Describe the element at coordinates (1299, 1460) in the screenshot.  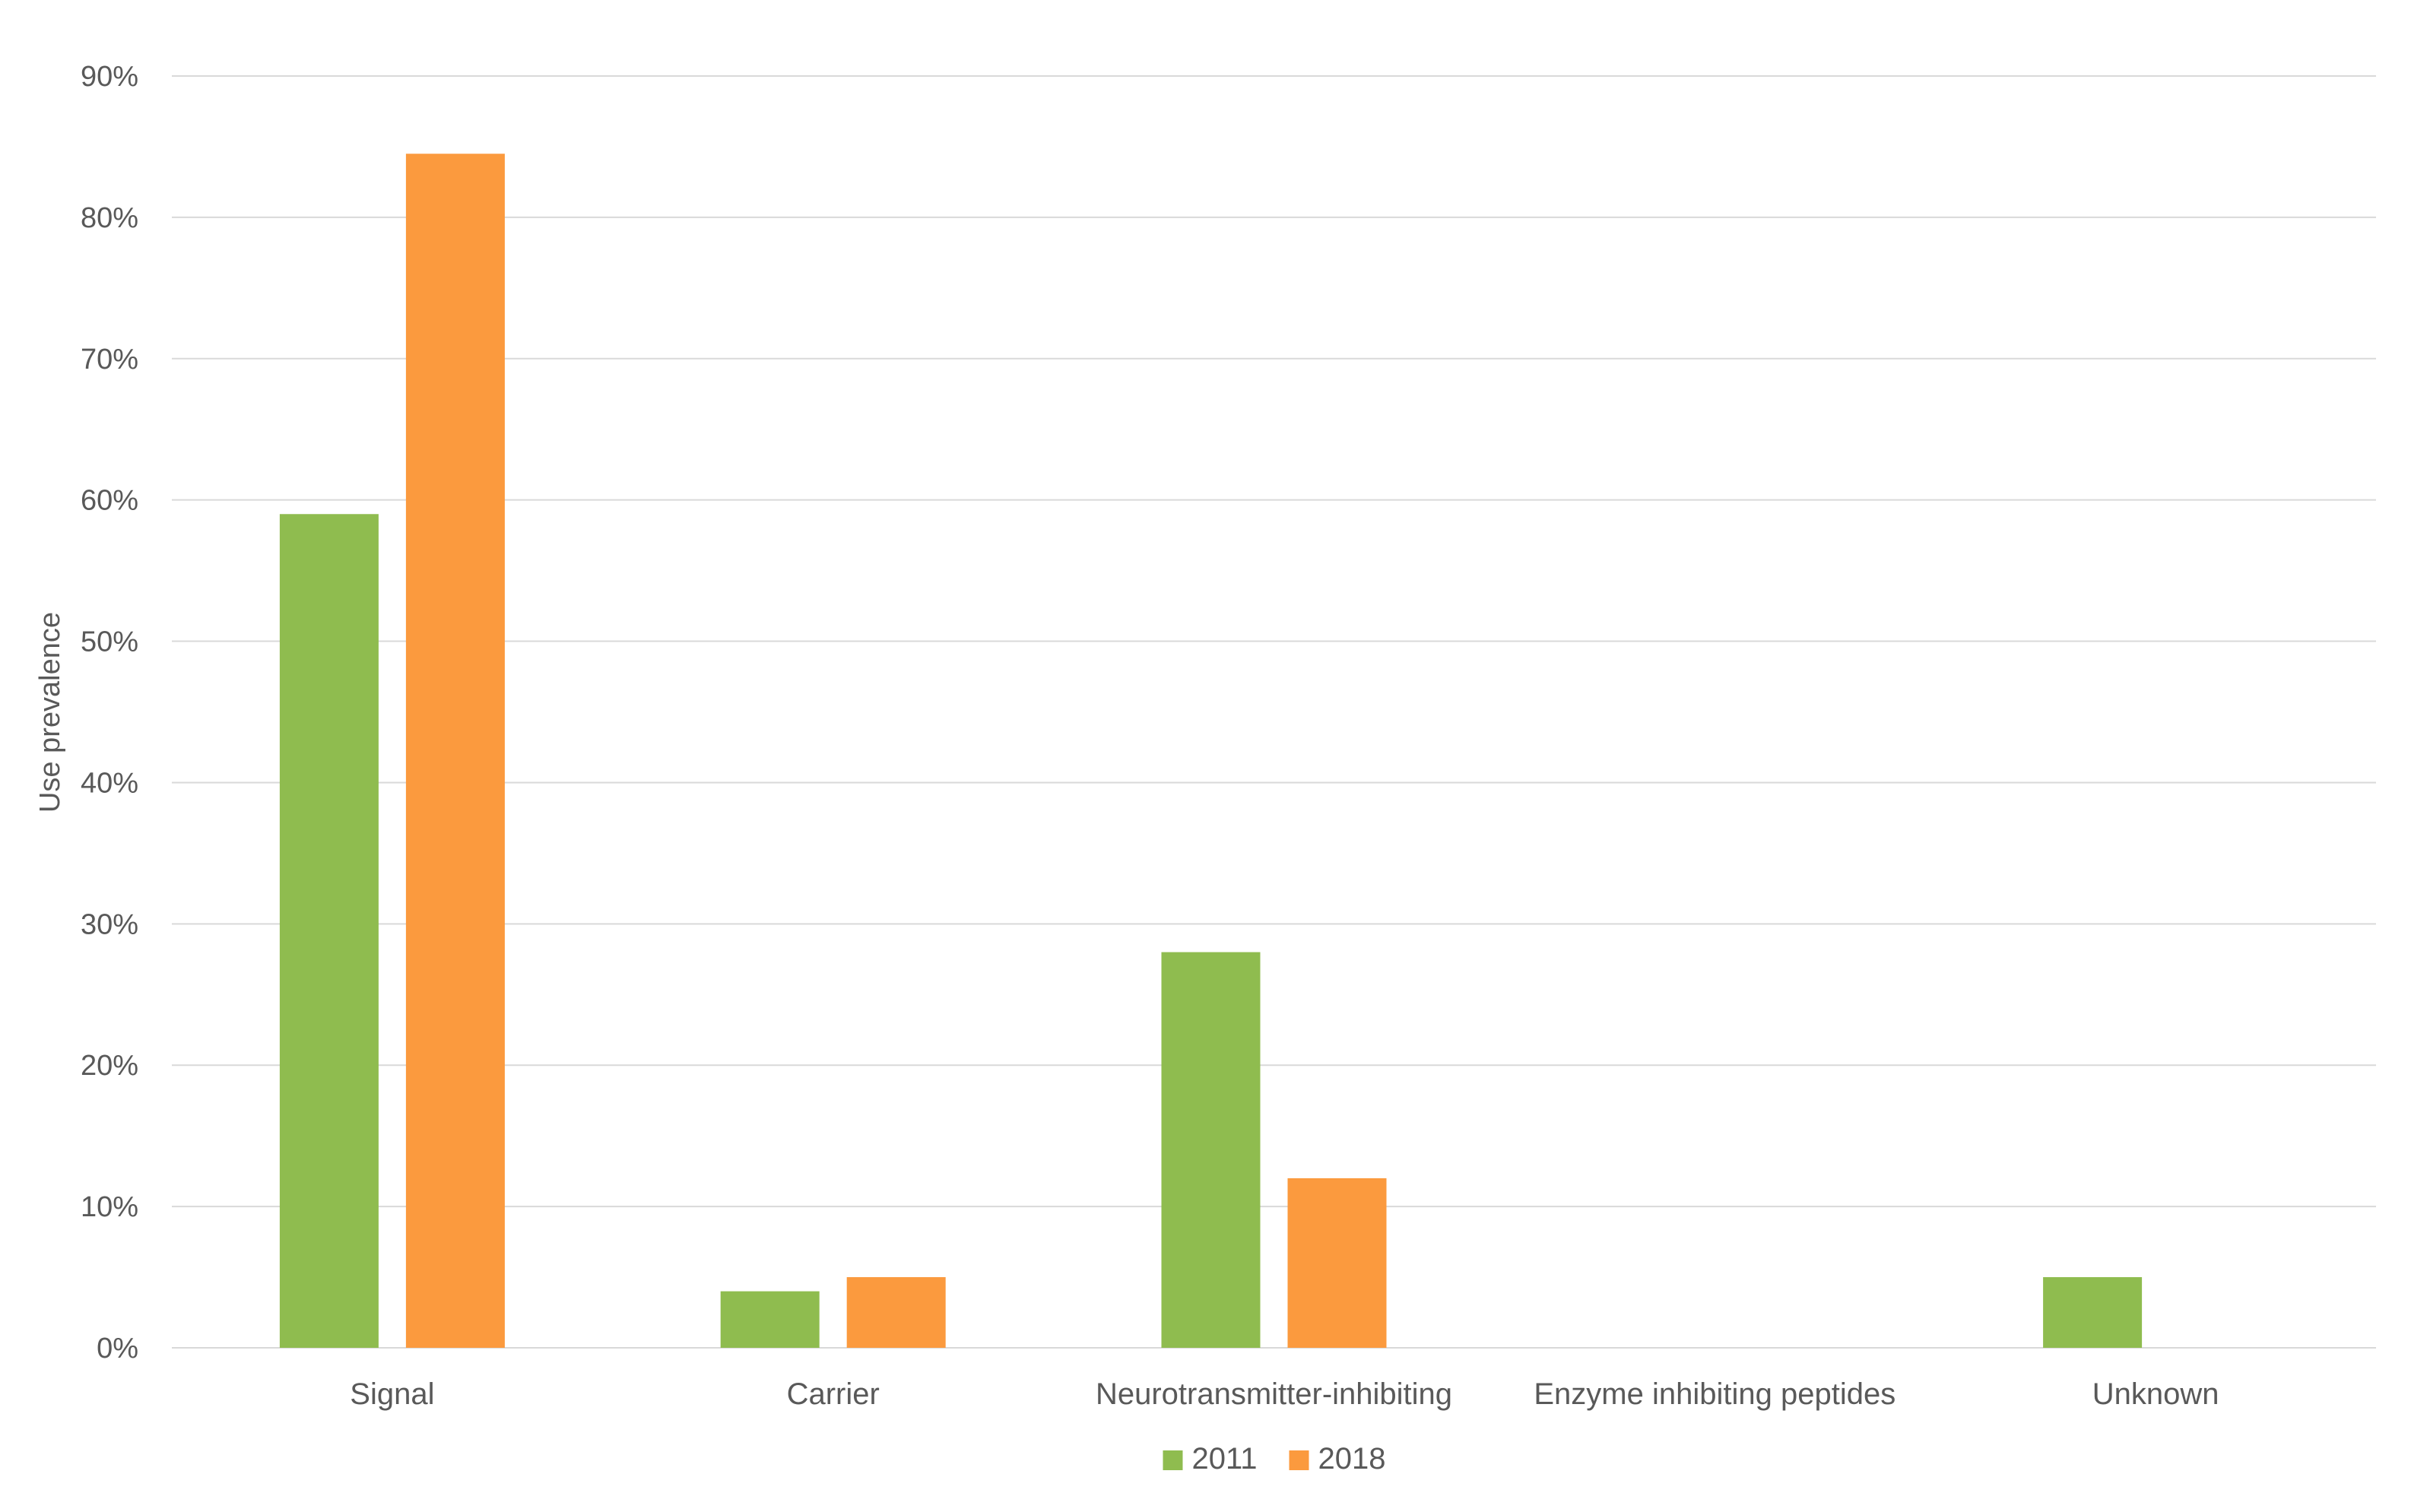
I see `legend-swatch-2018` at that location.